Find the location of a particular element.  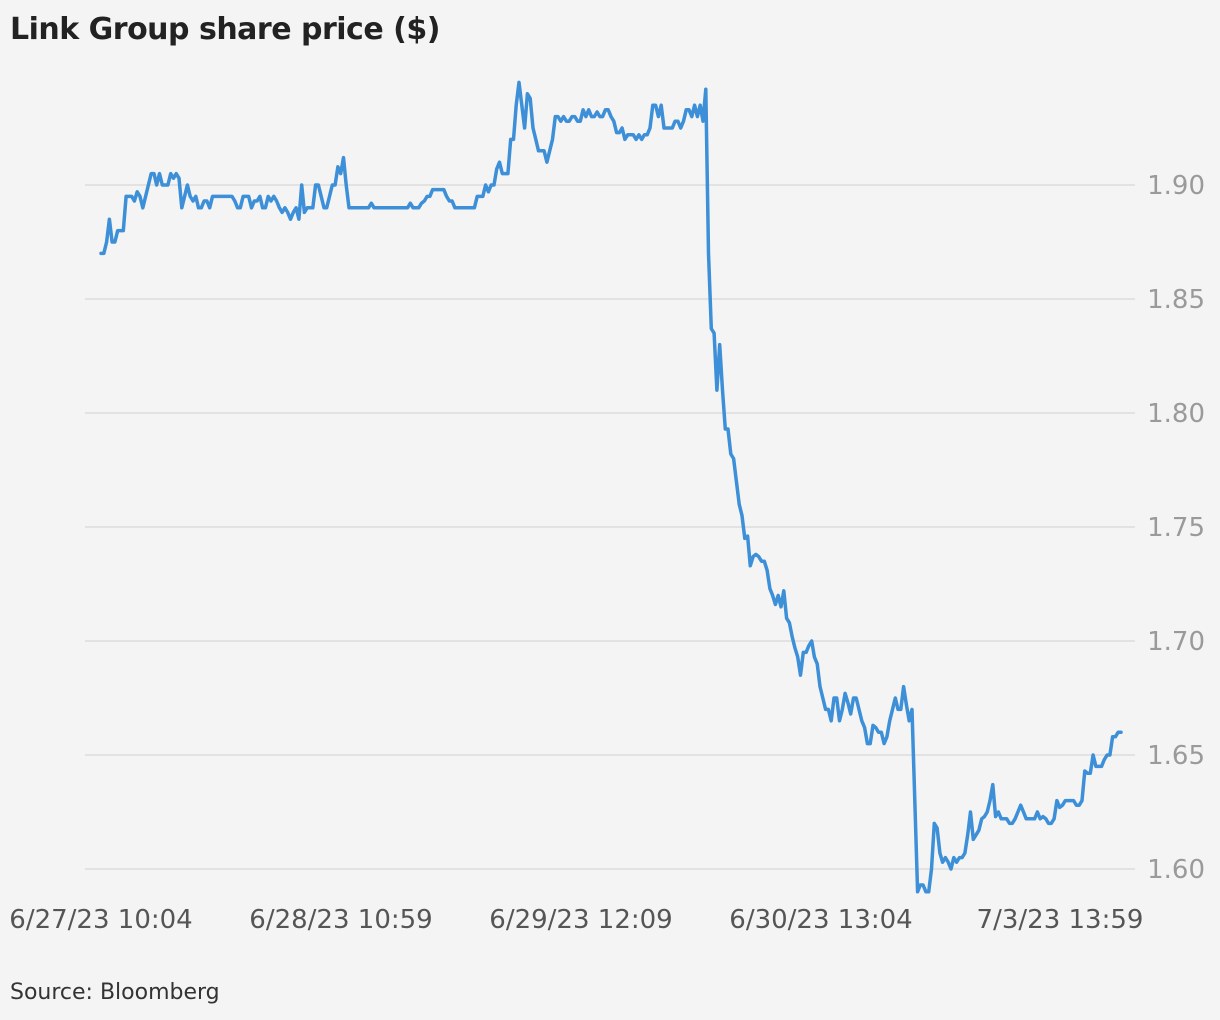

x-tick-label: 6/28/23 10:59 is located at coordinates (340, 920).